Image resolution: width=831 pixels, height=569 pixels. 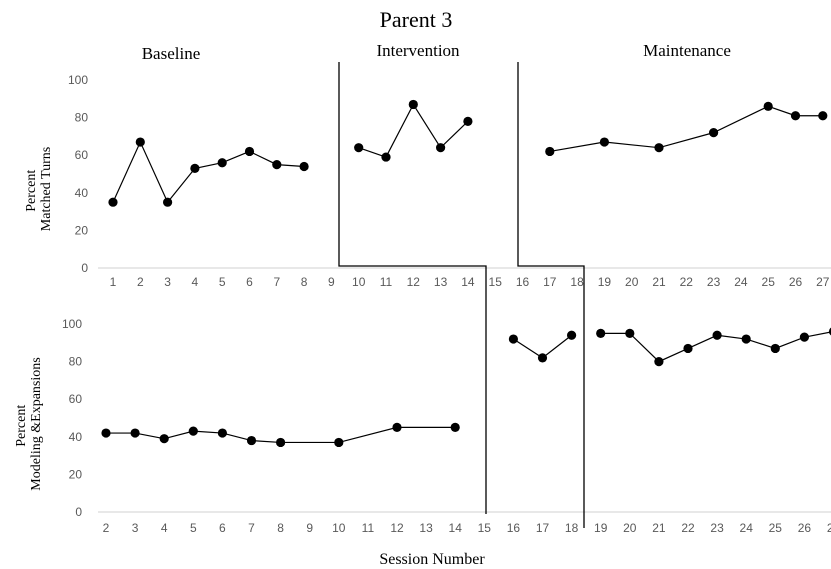 I want to click on top-series-line-maintenance, so click(x=686, y=129).